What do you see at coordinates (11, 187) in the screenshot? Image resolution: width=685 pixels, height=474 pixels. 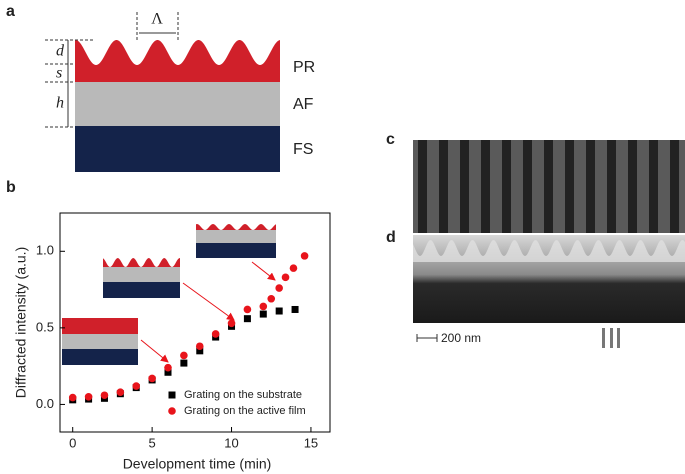 I see `panel-label: b` at bounding box center [11, 187].